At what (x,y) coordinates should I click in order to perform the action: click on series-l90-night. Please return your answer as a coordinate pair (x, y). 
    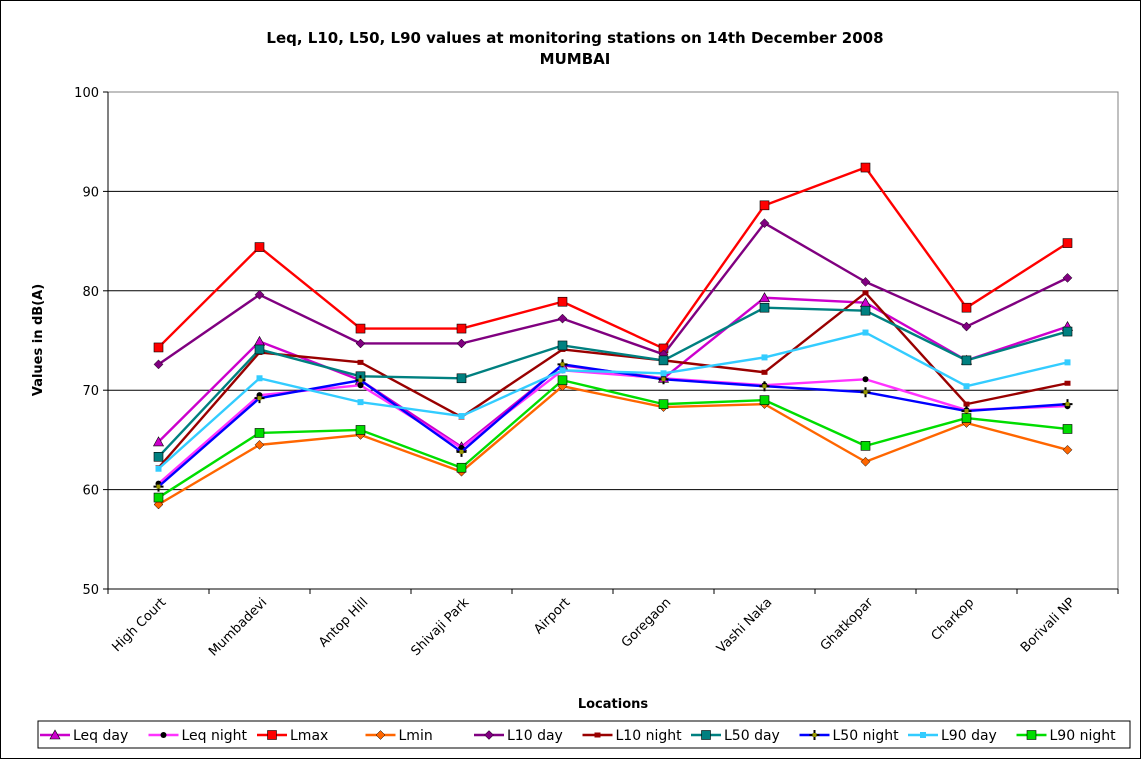
    Looking at the image, I should click on (613, 439).